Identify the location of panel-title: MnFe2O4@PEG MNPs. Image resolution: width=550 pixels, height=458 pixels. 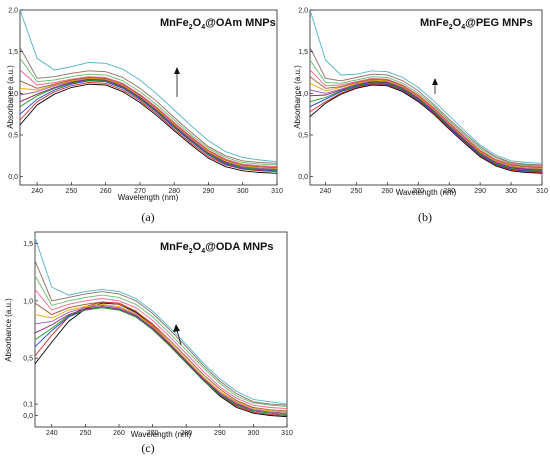
(476, 24).